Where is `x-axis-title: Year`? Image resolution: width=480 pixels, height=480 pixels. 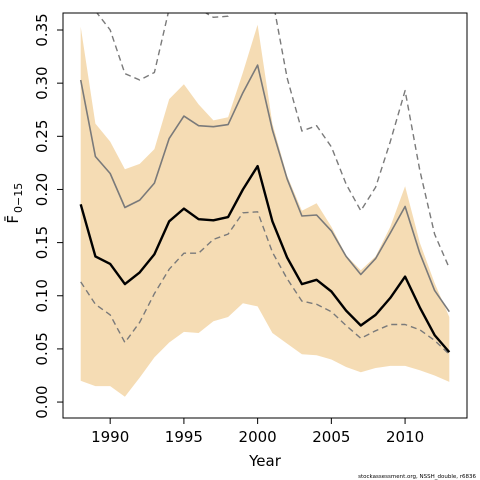 x-axis-title: Year is located at coordinates (265, 461).